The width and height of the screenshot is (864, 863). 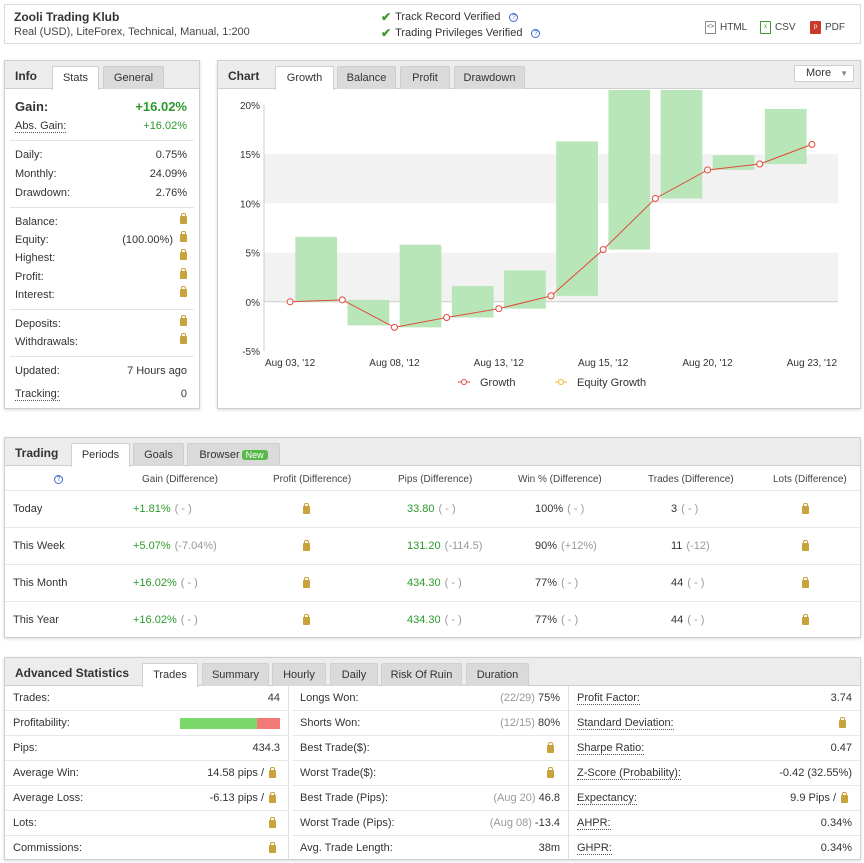 What do you see at coordinates (37, 394) in the screenshot?
I see `tracking-label: Tracking:` at bounding box center [37, 394].